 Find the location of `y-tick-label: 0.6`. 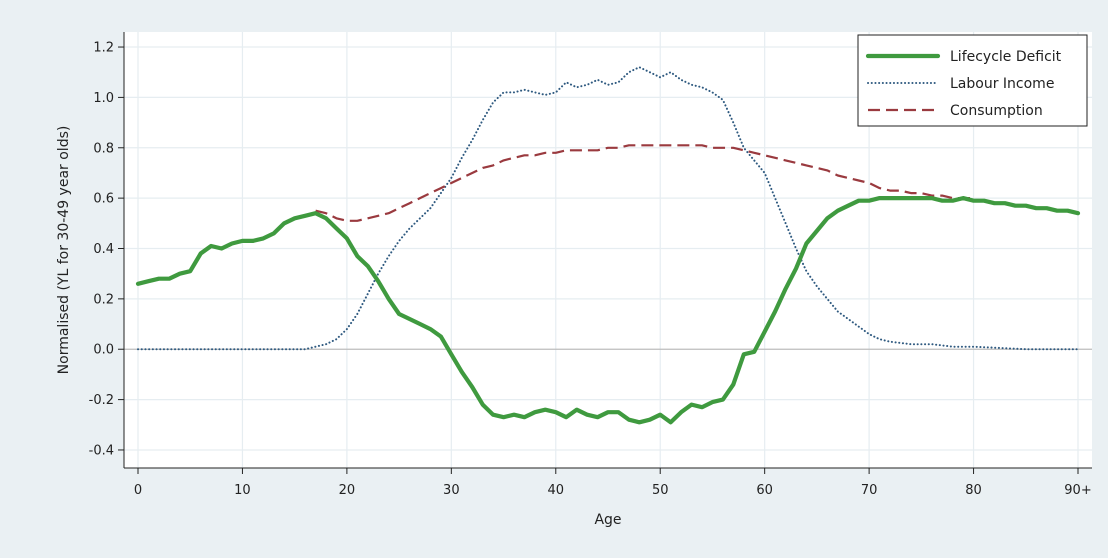

y-tick-label: 0.6 is located at coordinates (103, 199).